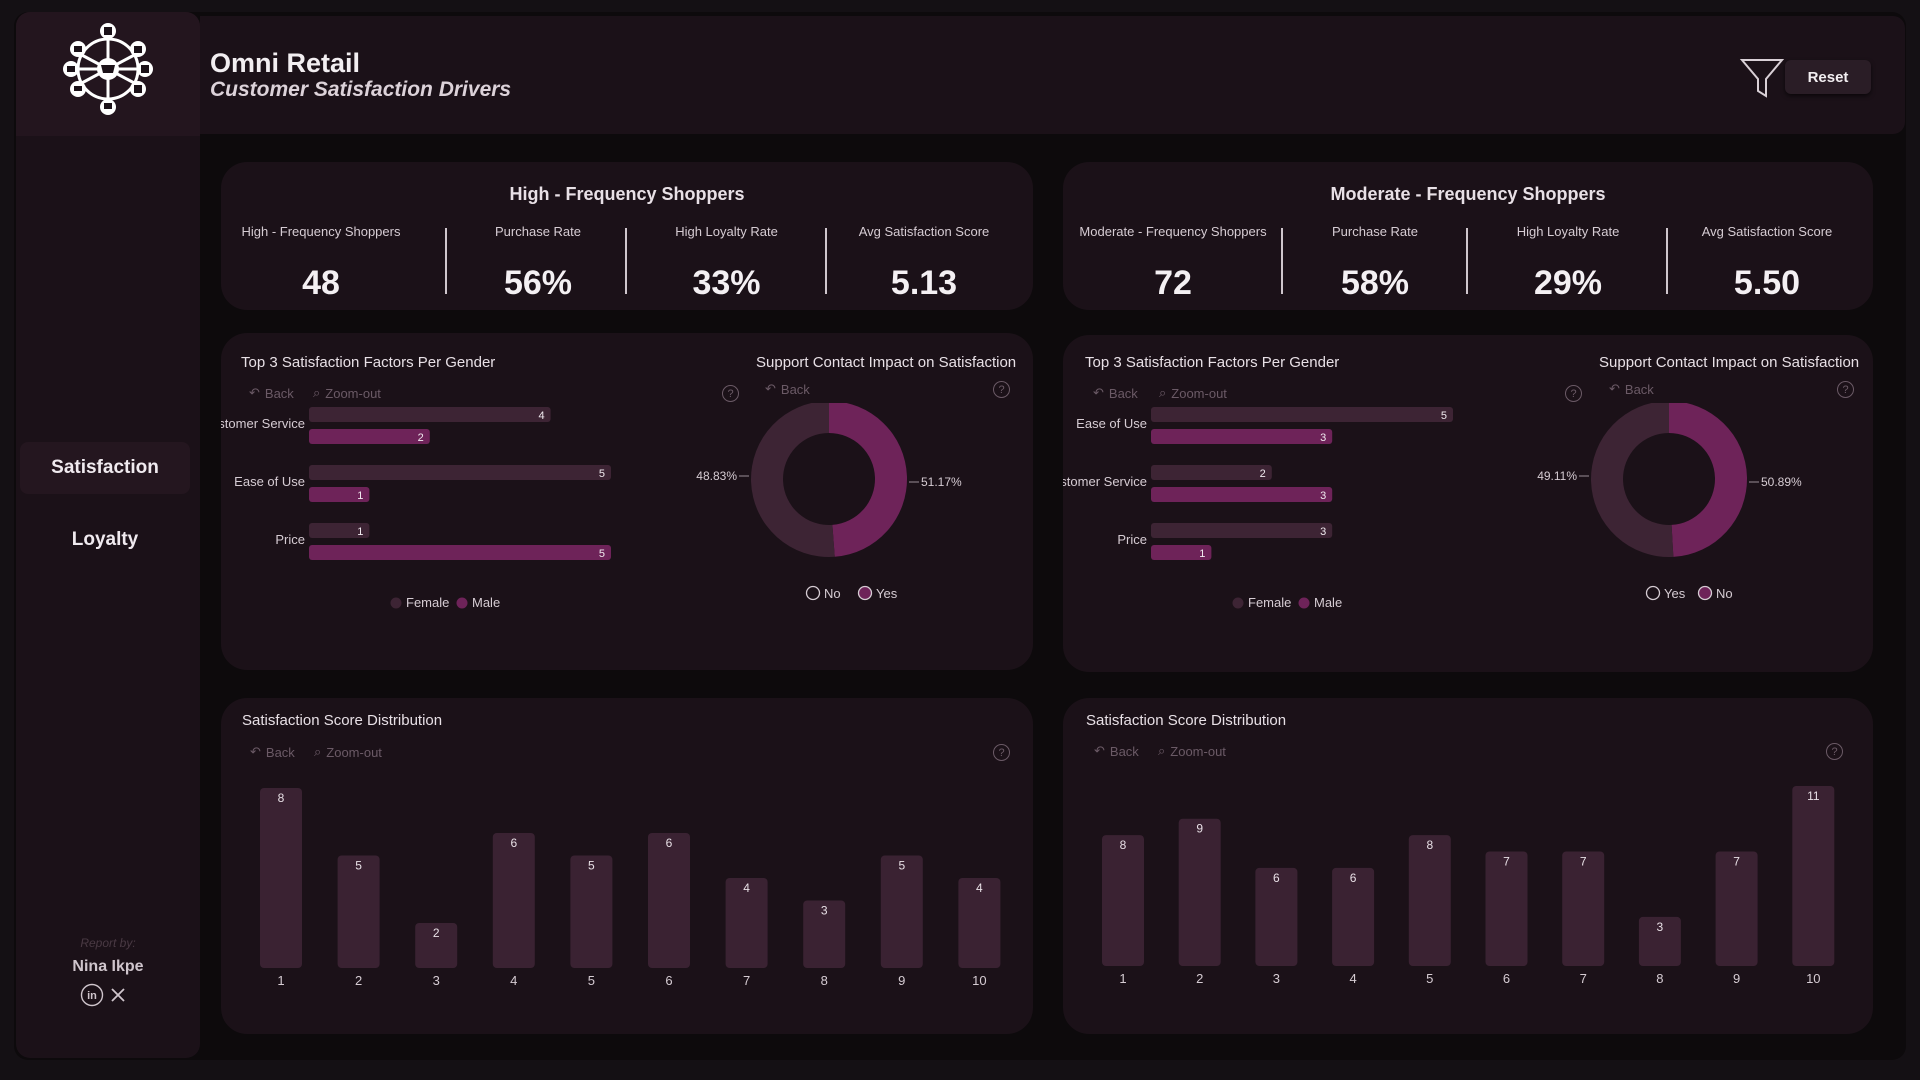 Image resolution: width=1920 pixels, height=1080 pixels. What do you see at coordinates (1304, 603) in the screenshot?
I see `legend-swatch-male` at bounding box center [1304, 603].